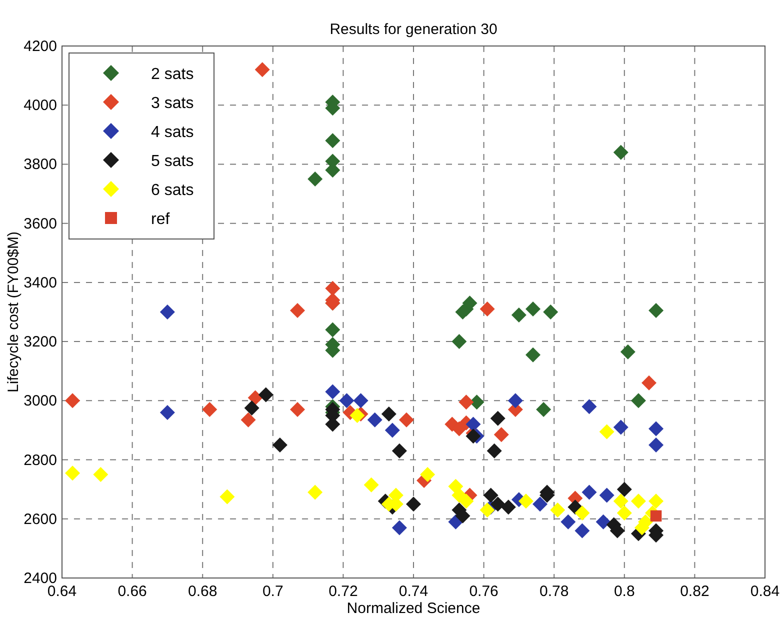 The height and width of the screenshot is (617, 780). What do you see at coordinates (40, 46) in the screenshot?
I see `y-tick-label: 4200` at bounding box center [40, 46].